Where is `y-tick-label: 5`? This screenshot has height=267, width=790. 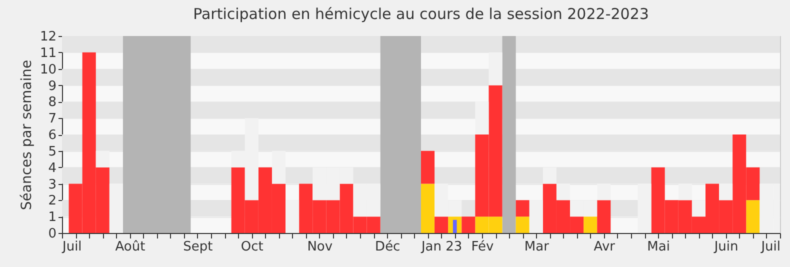
y-tick-label: 5 is located at coordinates (52, 152).